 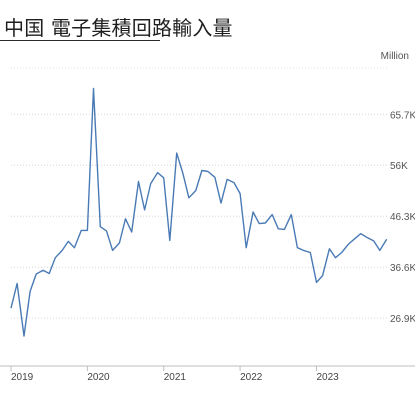 I want to click on x-axis-ticks: 2019 2020 2021 2022 2023, so click(x=174, y=374).